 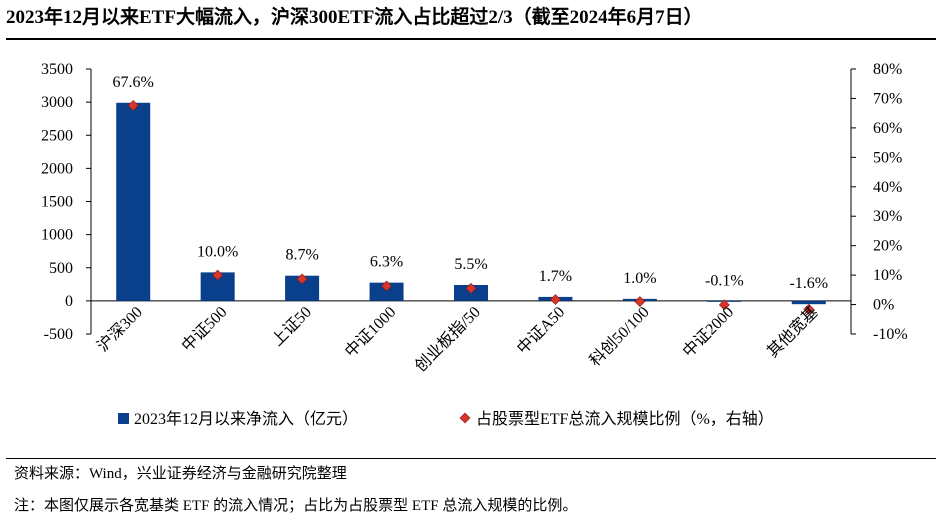 What do you see at coordinates (58, 334) in the screenshot?
I see `left-axis-tick-label: -500` at bounding box center [58, 334].